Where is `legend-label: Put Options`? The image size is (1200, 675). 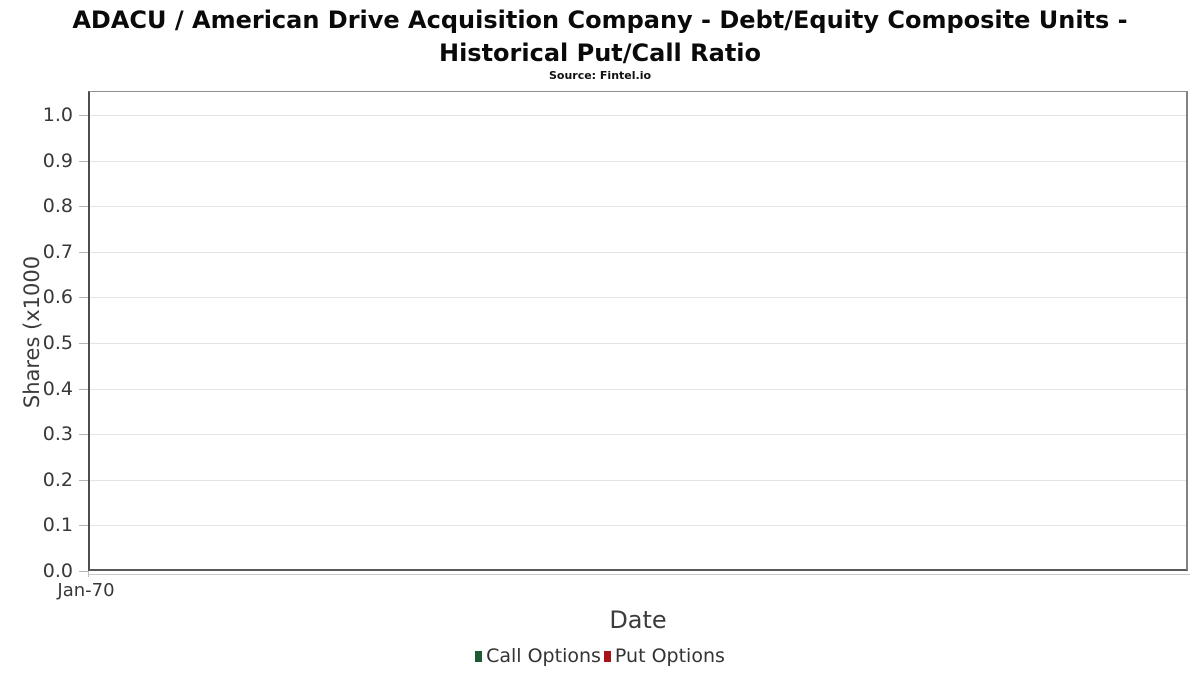
legend-label: Put Options is located at coordinates (669, 656).